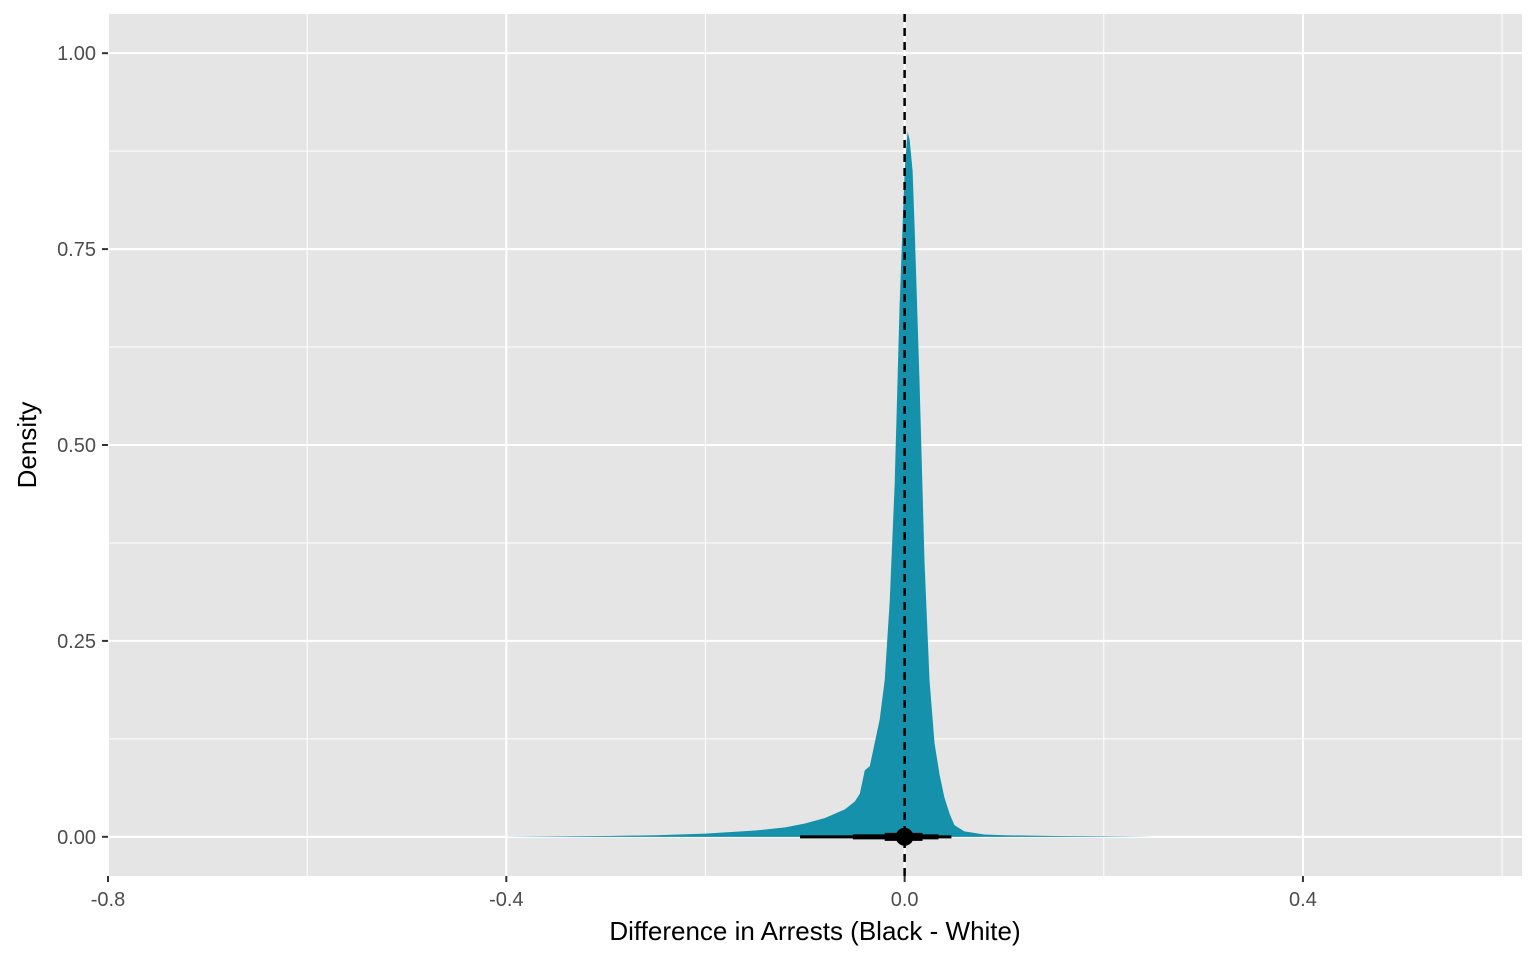 This screenshot has height=960, width=1536. I want to click on x-tick-label: -0.4, so click(506, 900).